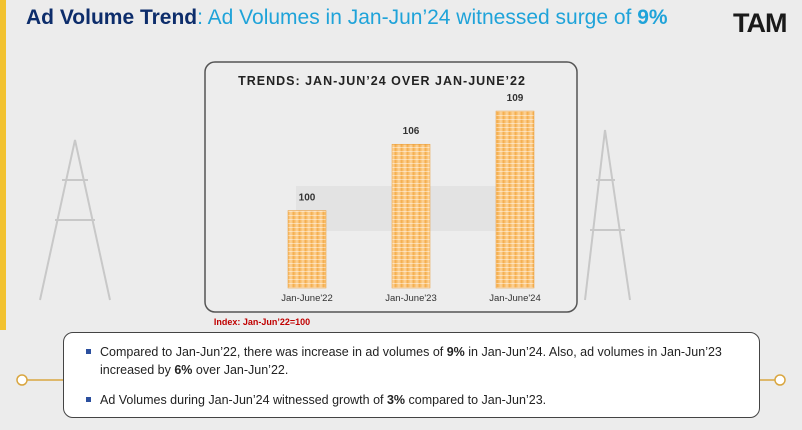 This screenshot has height=430, width=802. What do you see at coordinates (476, 400) in the screenshot?
I see `bullet-text: compared to Jan-Jun’23.` at bounding box center [476, 400].